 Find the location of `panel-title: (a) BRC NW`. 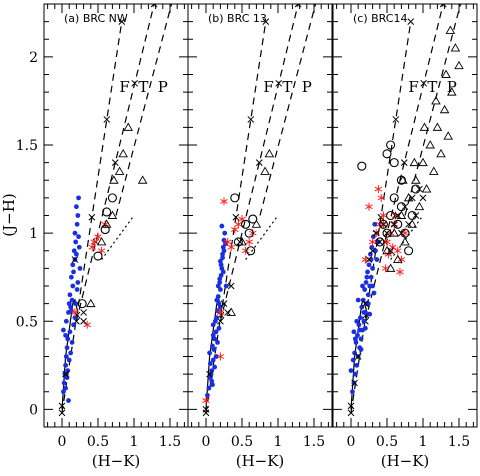

panel-title: (a) BRC NW is located at coordinates (96, 18).